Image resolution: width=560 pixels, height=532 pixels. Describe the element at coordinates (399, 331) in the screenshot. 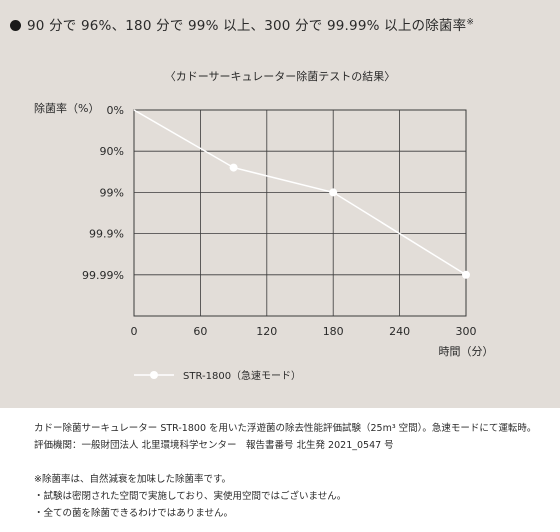

I see `x-tick-label: 240` at that location.